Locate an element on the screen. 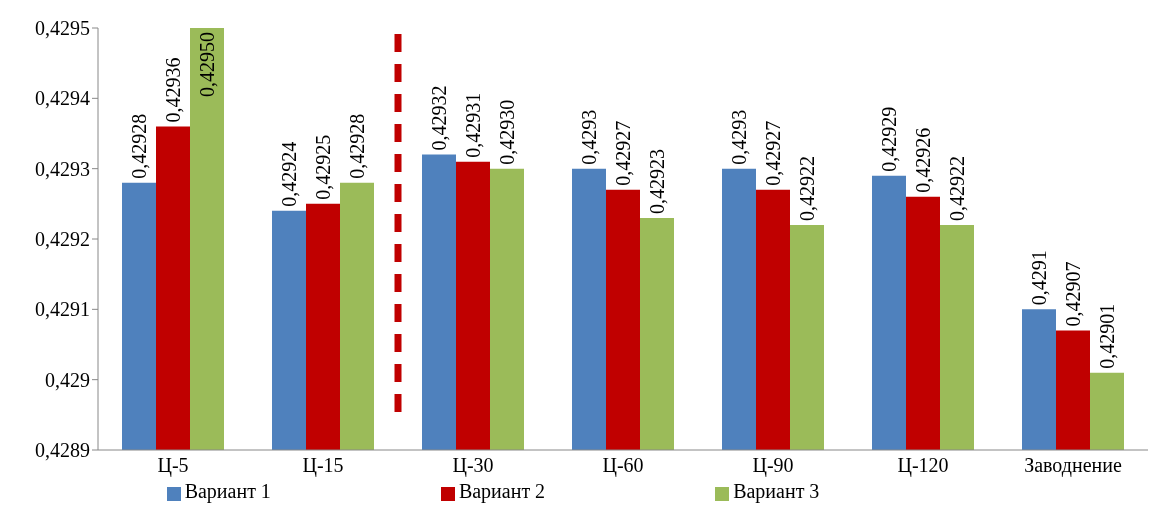 The image size is (1170, 522). data-label: 0,42950 is located at coordinates (207, 64).